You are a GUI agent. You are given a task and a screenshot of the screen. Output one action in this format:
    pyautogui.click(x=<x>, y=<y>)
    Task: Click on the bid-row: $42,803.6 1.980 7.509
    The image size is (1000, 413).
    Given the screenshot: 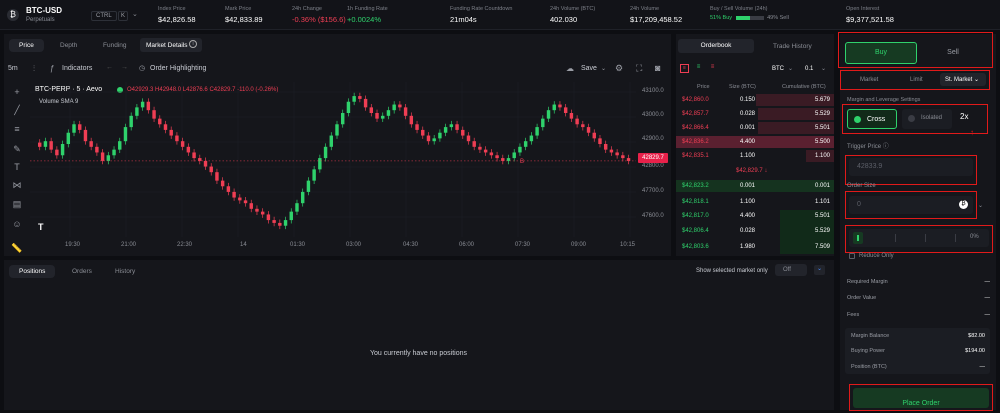 What is the action you would take?
    pyautogui.click(x=756, y=247)
    